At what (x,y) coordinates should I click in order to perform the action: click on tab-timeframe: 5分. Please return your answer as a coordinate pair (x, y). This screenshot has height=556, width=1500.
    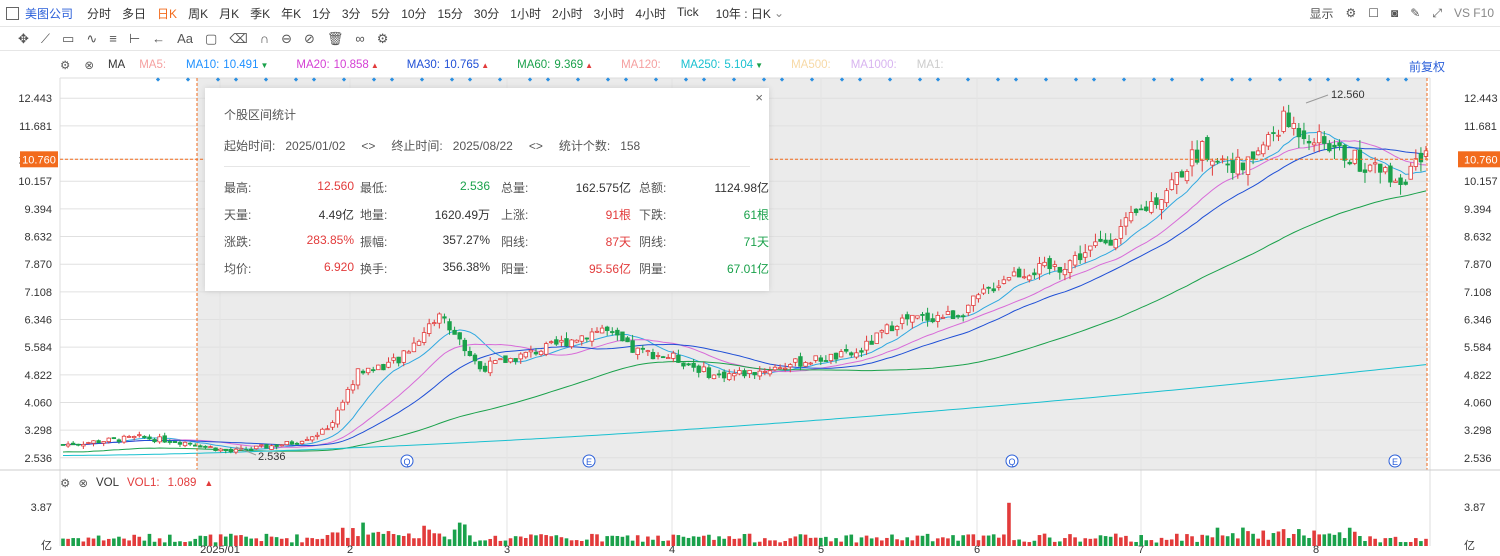
    Looking at the image, I should click on (381, 13).